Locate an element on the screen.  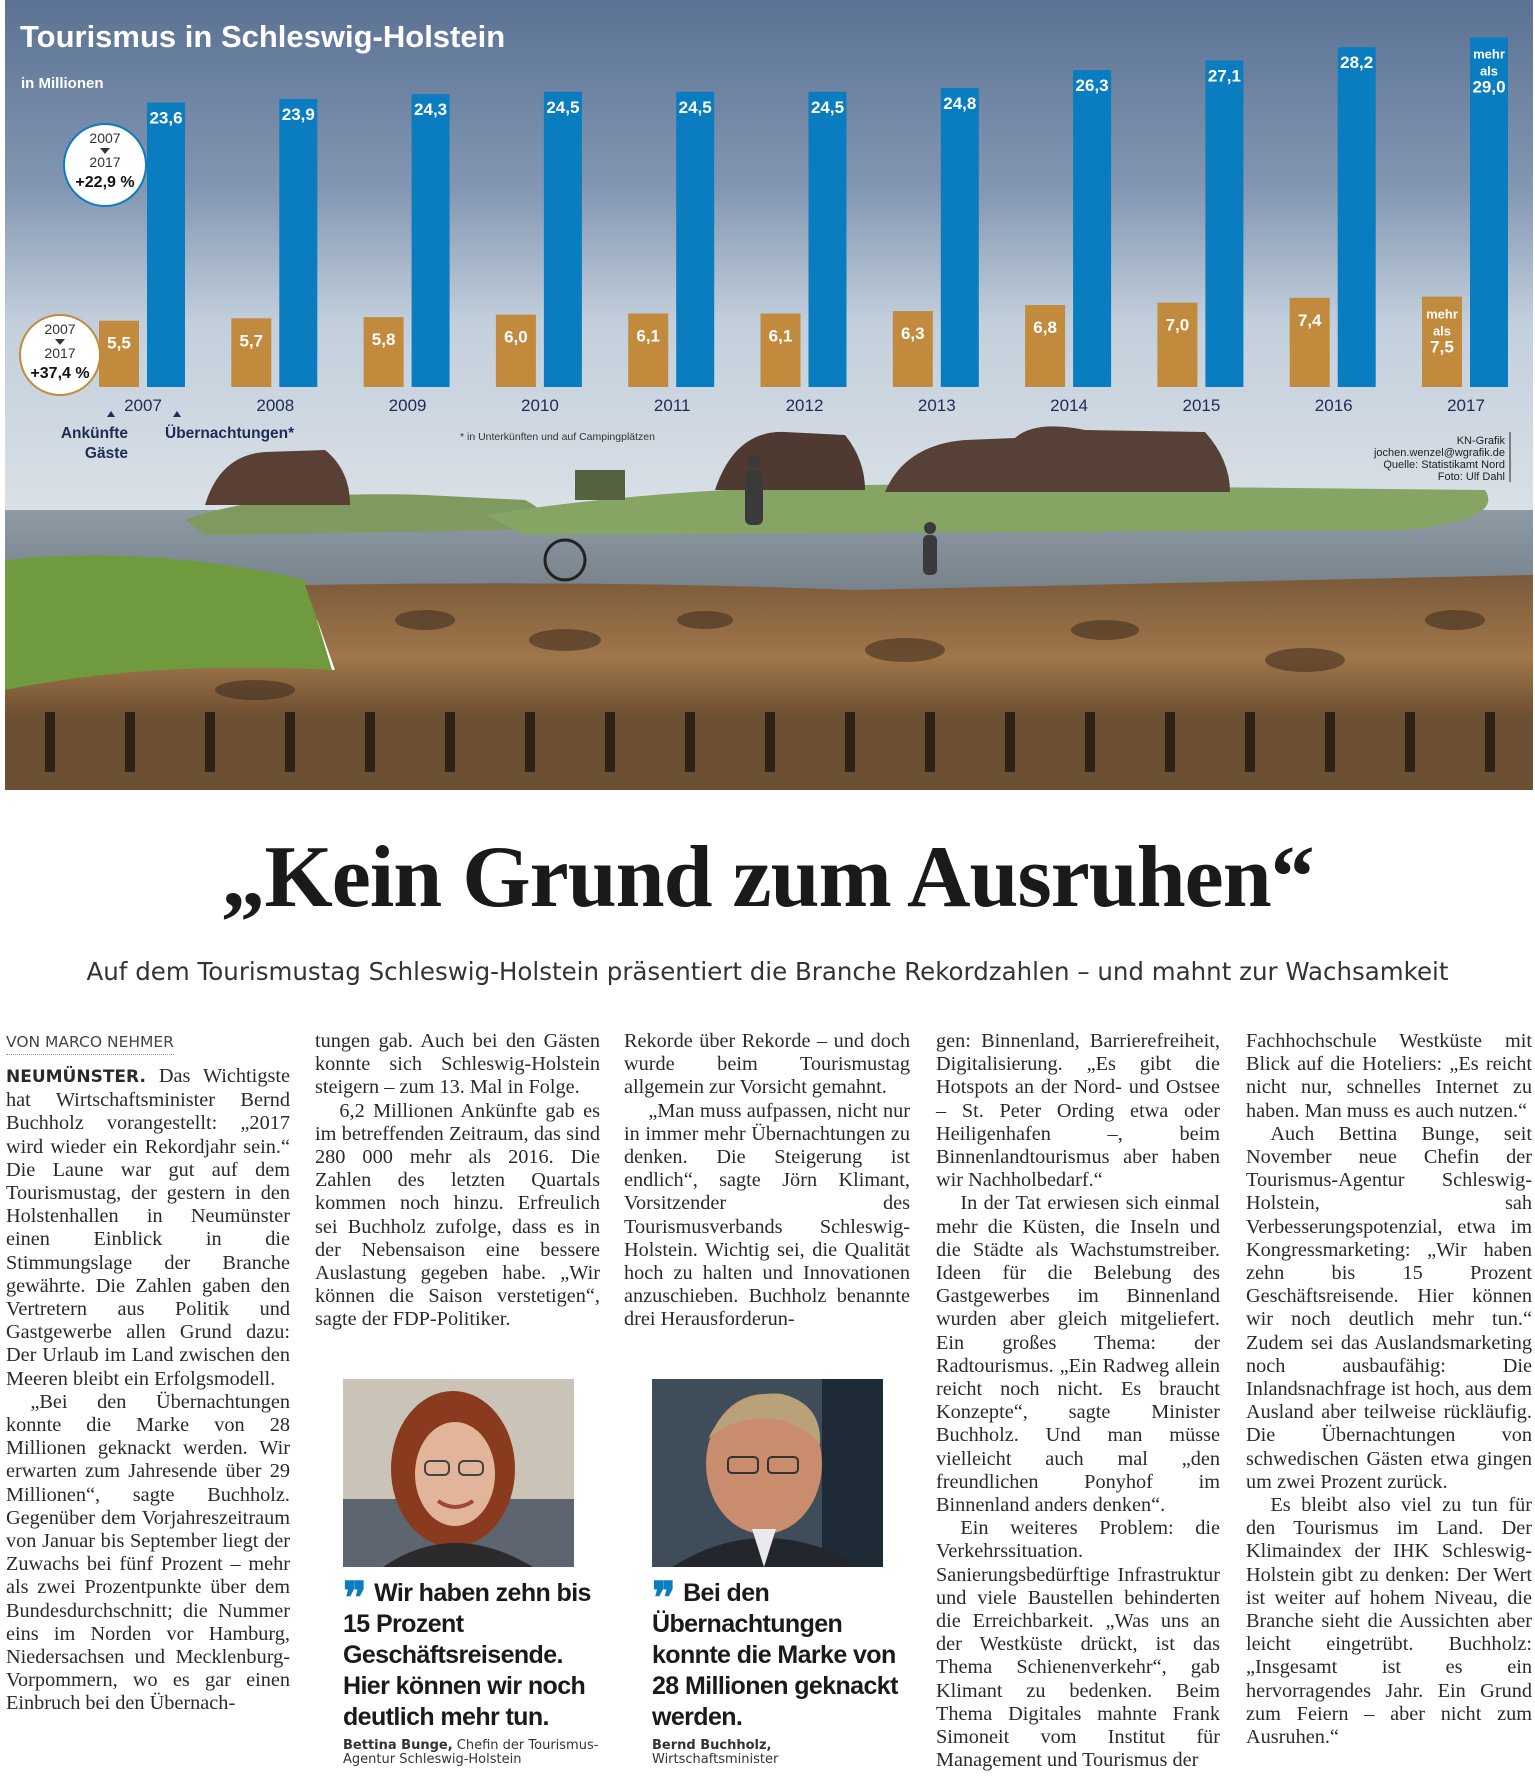
bar-value-label: 7,5 is located at coordinates (1442, 347).